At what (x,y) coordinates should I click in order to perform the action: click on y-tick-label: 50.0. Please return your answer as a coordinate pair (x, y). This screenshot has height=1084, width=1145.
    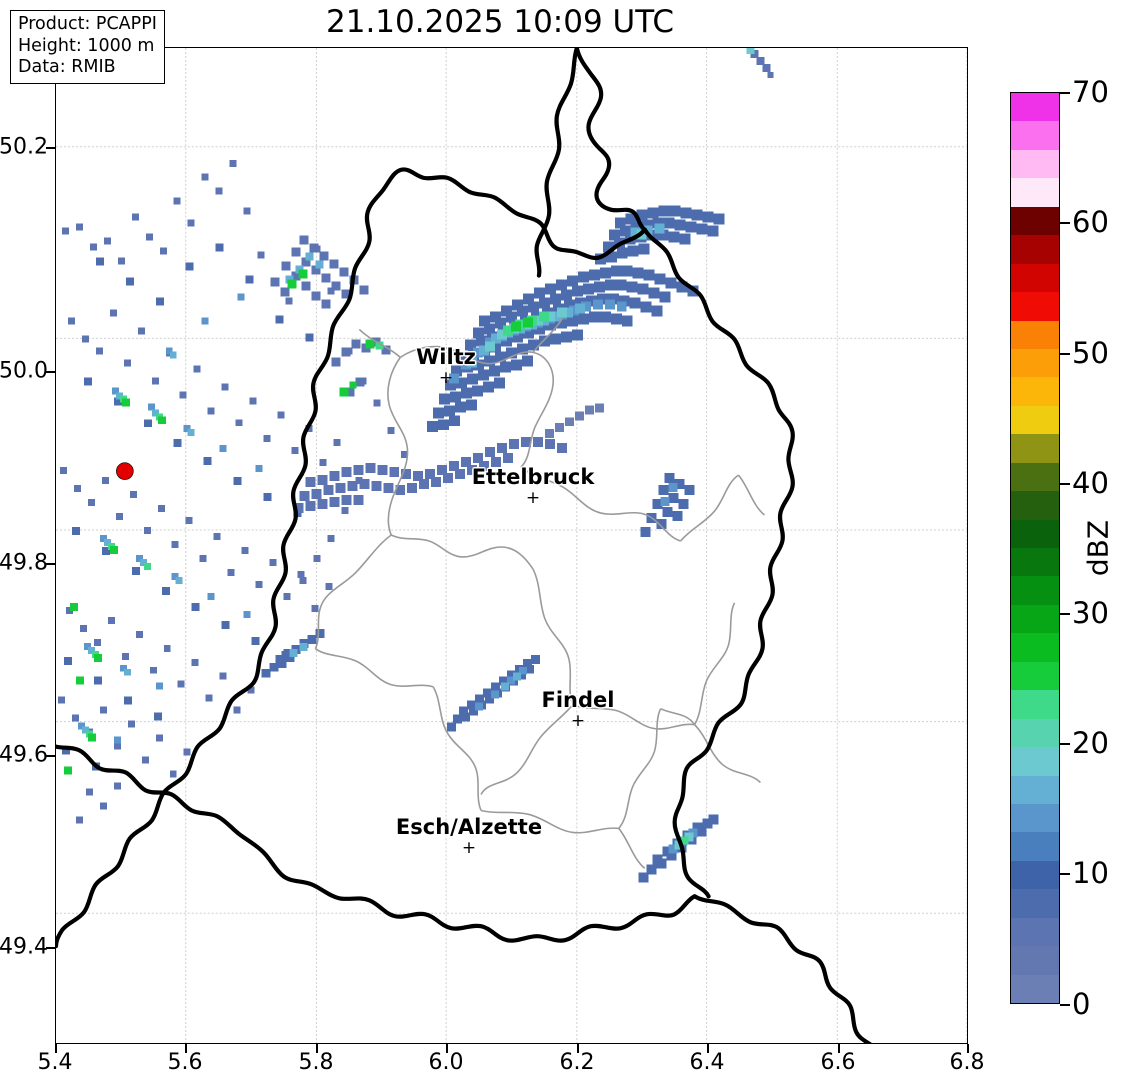
    Looking at the image, I should click on (24, 371).